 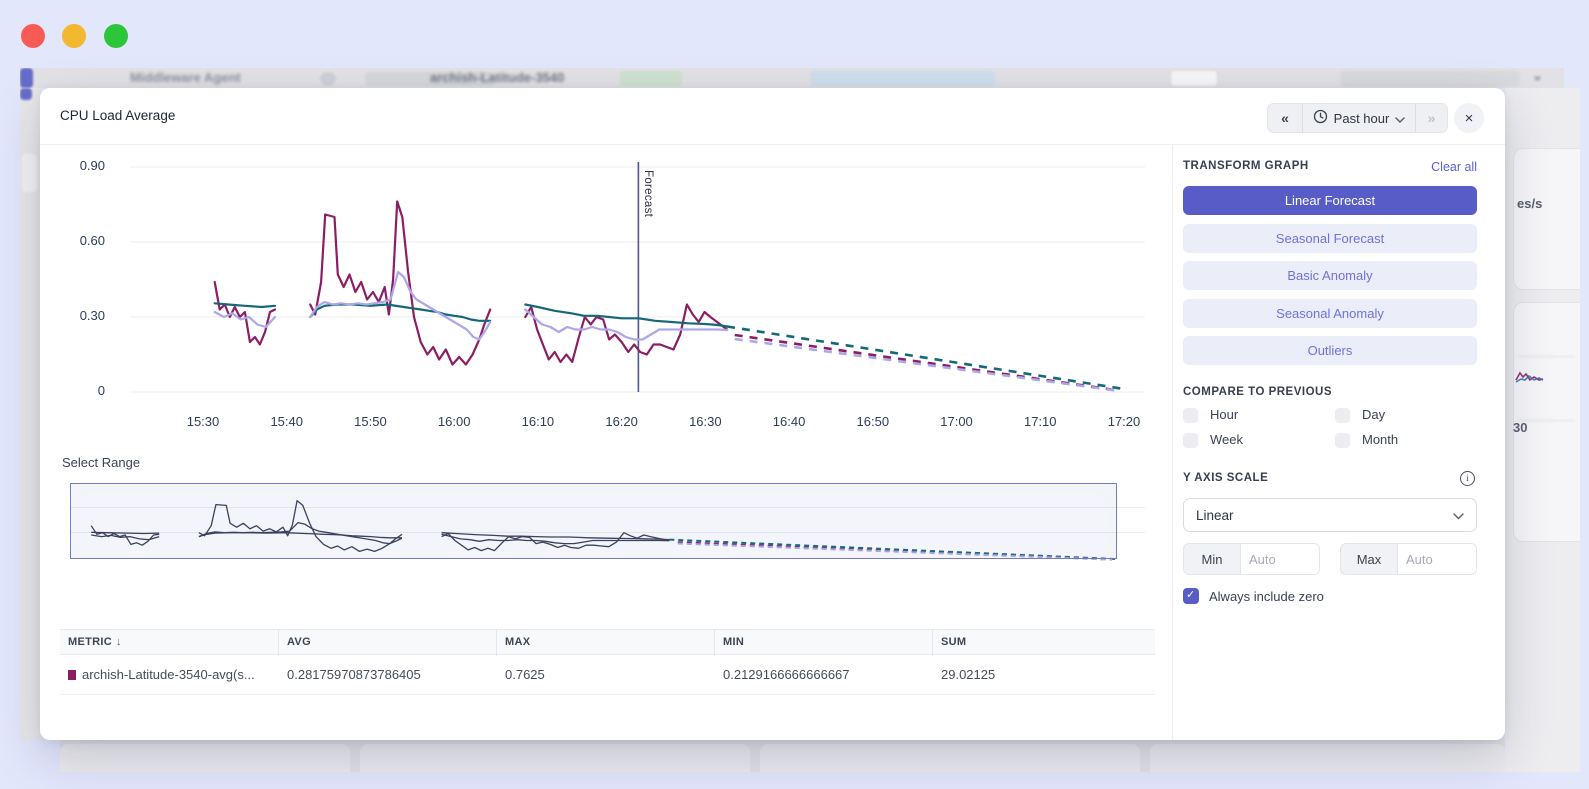 What do you see at coordinates (786, 674) in the screenshot?
I see `min-cell: 0.2129166666666667` at bounding box center [786, 674].